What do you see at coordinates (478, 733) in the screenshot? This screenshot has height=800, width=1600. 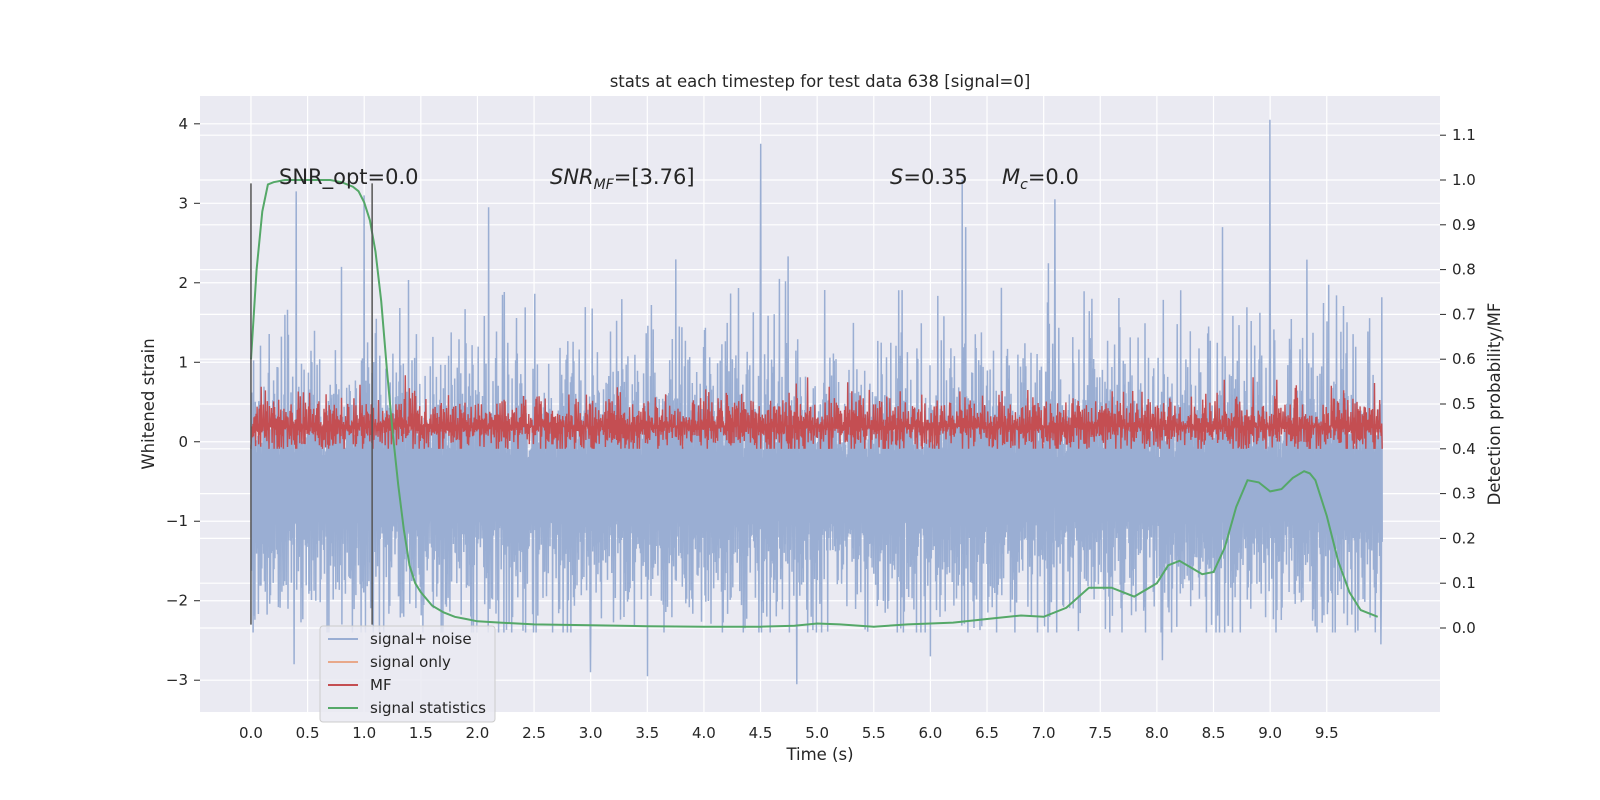 I see `x-tick-label: 2.0` at bounding box center [478, 733].